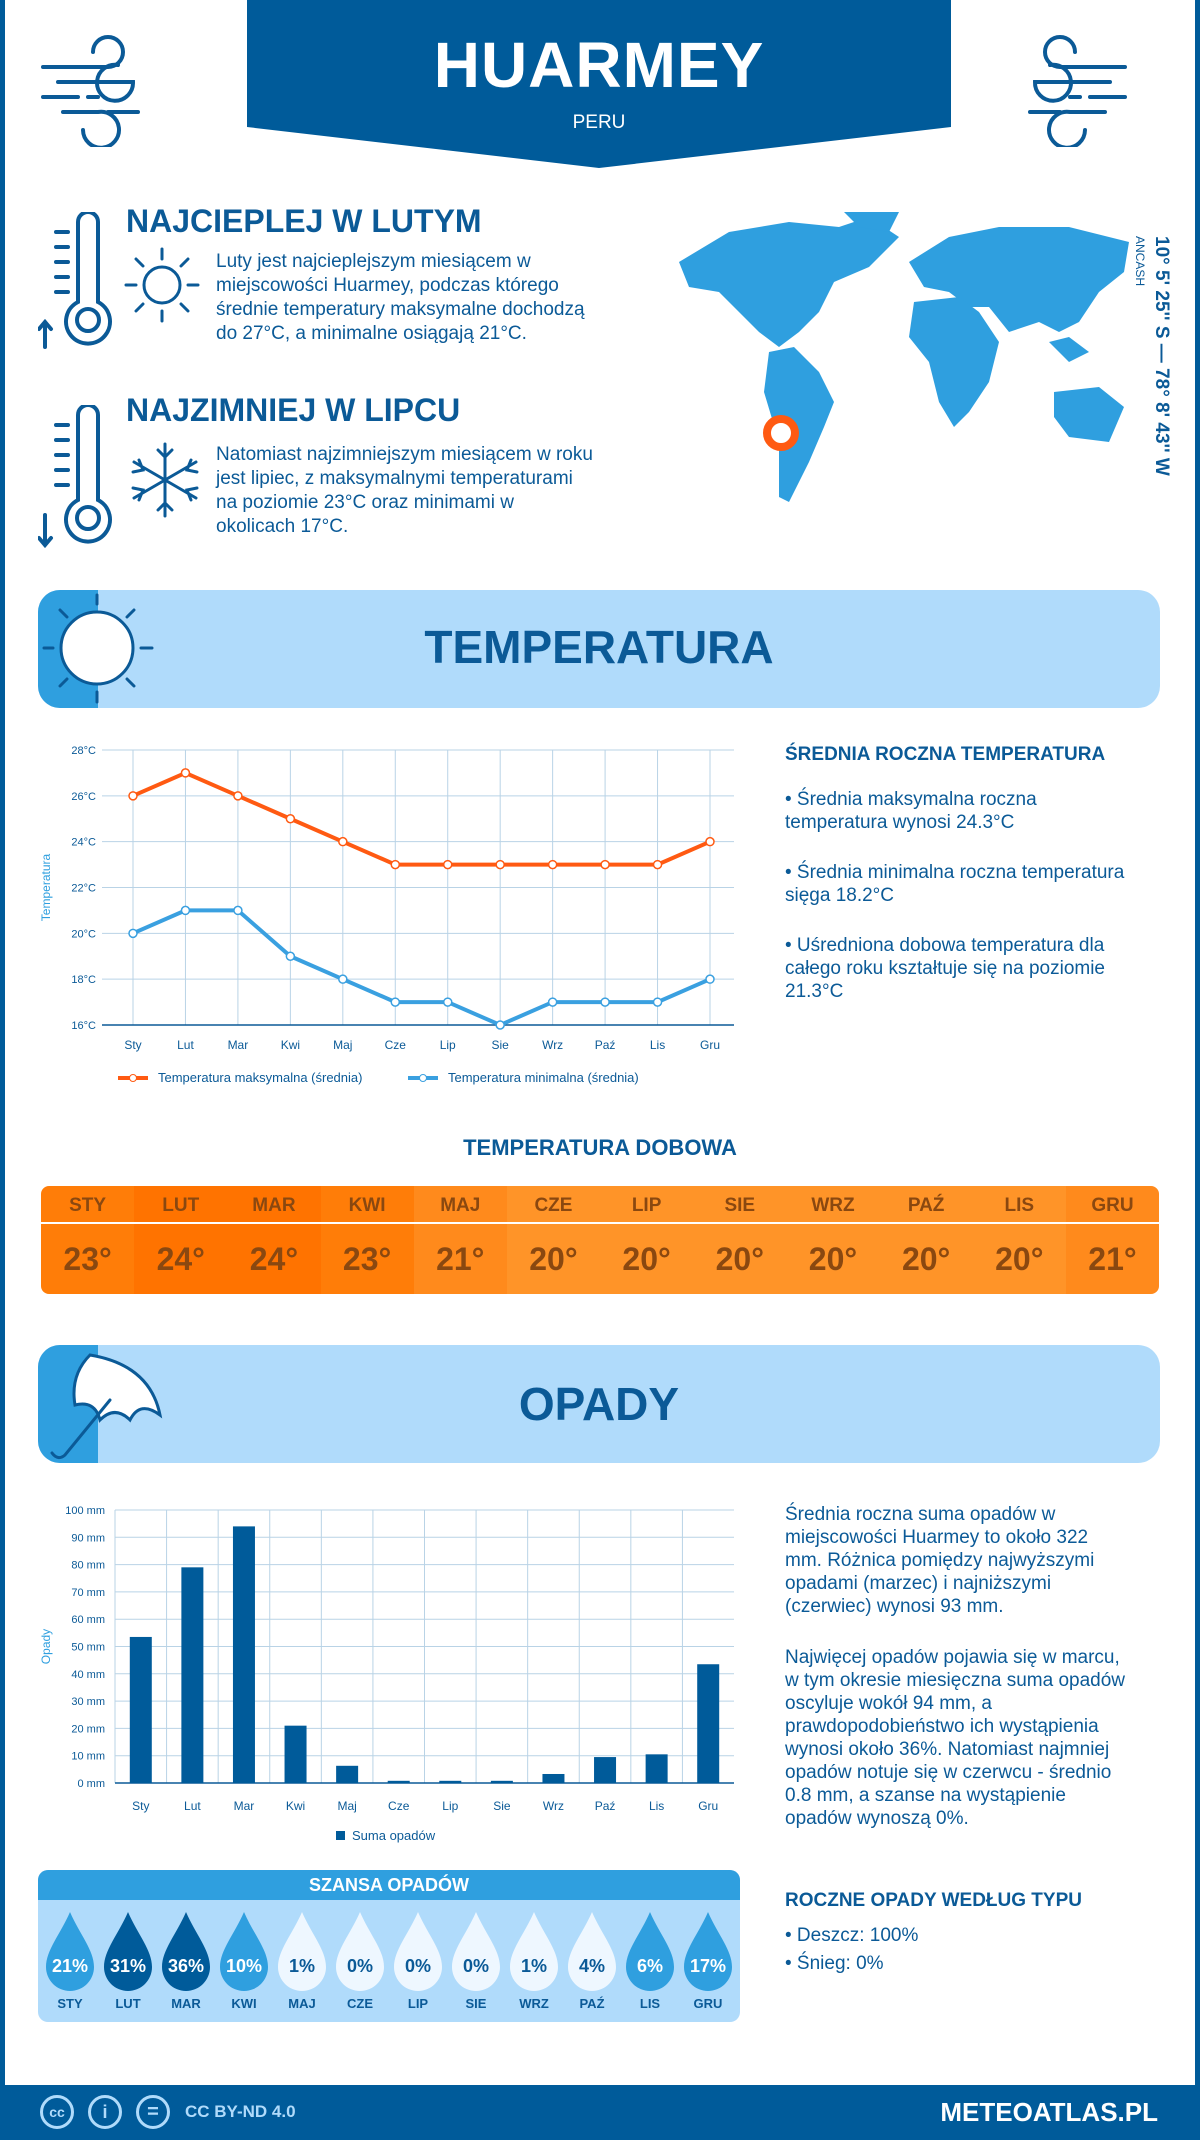  I want to click on daily-month: MAR, so click(274, 1205).